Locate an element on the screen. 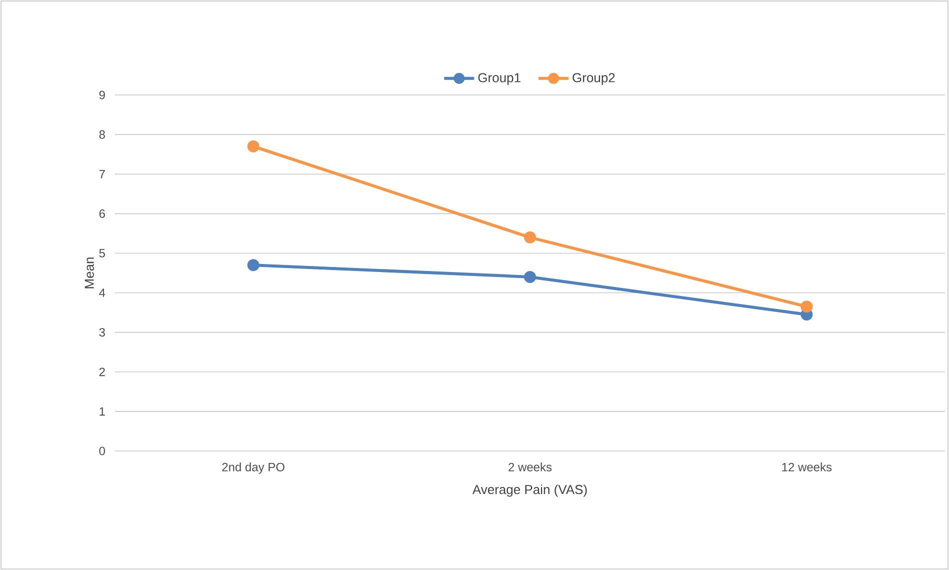  x-tick-label: 12 weeks is located at coordinates (807, 467).